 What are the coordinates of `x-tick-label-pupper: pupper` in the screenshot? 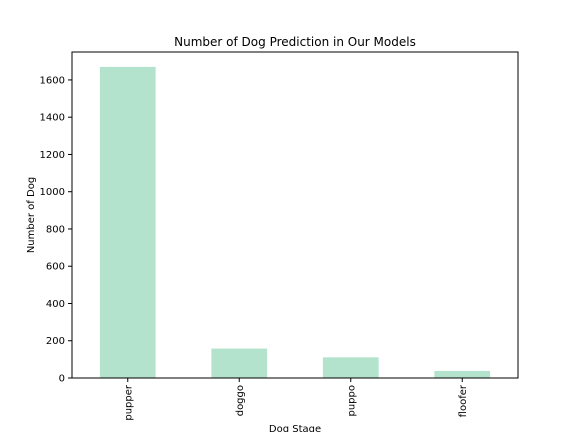 It's located at (128, 402).